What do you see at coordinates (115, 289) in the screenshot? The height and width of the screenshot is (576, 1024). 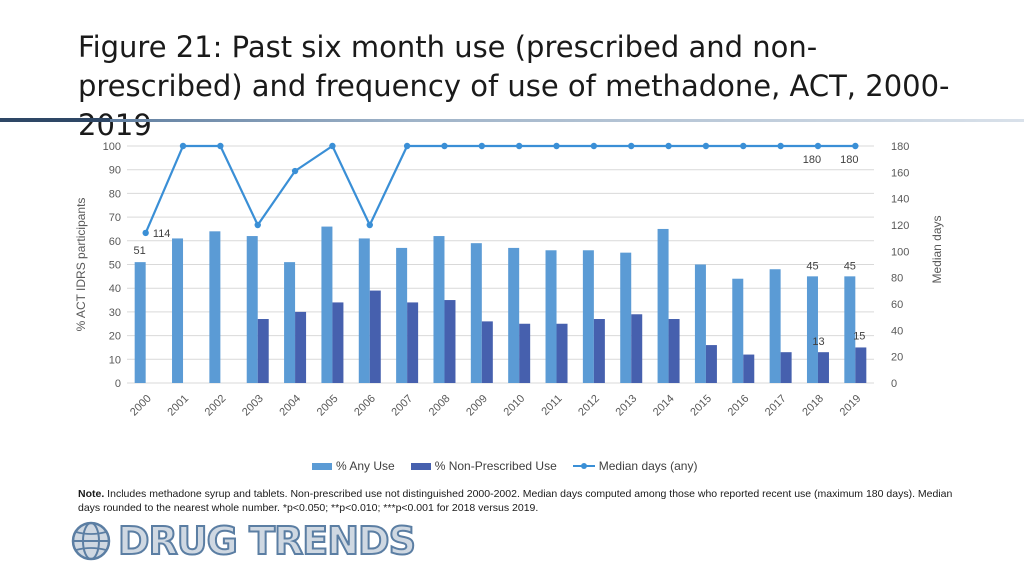 I see `y-tick-label: 40` at bounding box center [115, 289].